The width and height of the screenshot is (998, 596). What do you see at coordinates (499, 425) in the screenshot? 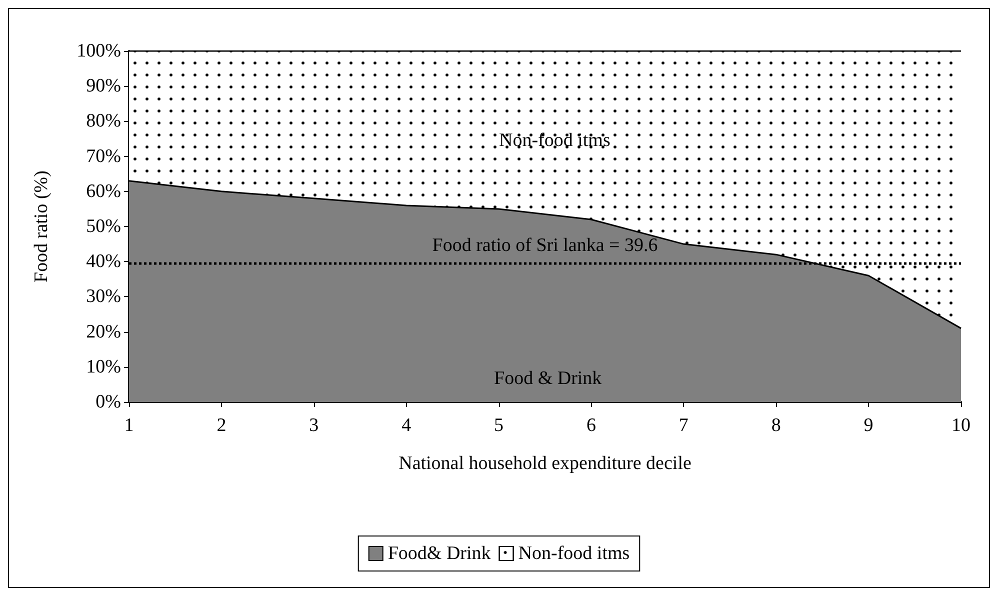
I see `x-tick-label: 5` at bounding box center [499, 425].